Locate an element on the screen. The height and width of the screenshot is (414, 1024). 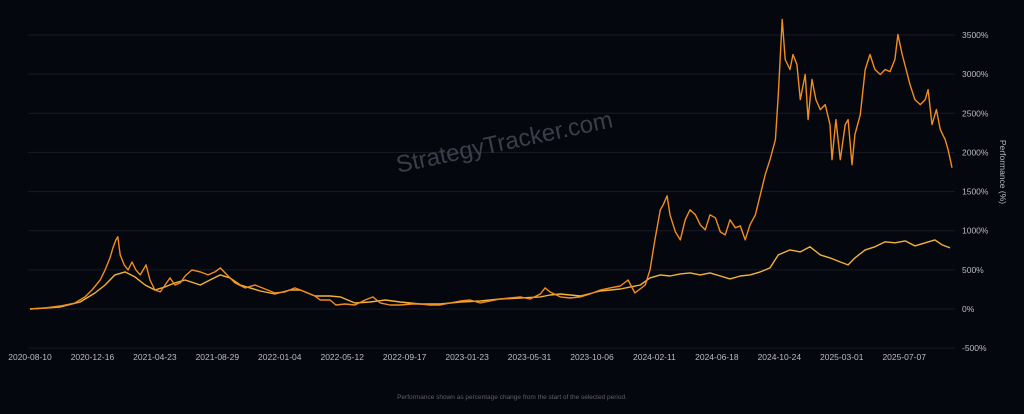
y-tick-label: 3500% is located at coordinates (975, 35).